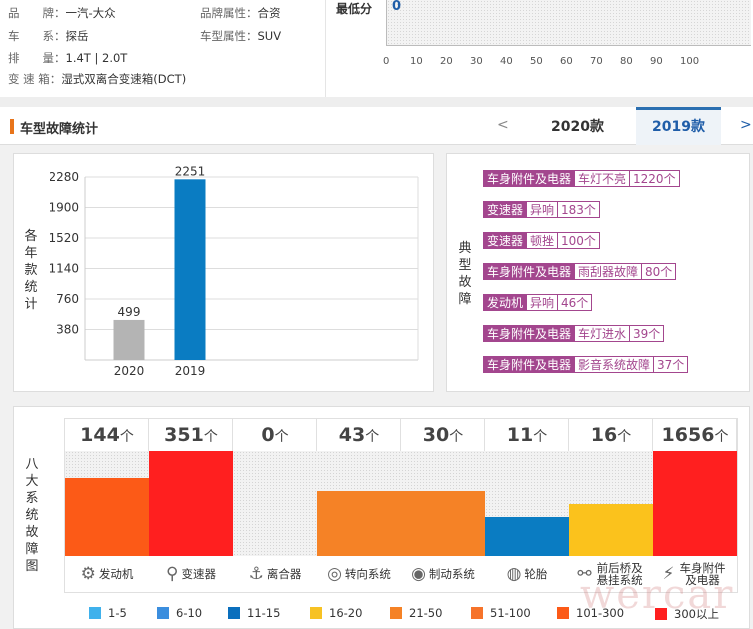 This screenshot has height=629, width=753. Describe the element at coordinates (129, 339) in the screenshot. I see `bar-2020` at that location.